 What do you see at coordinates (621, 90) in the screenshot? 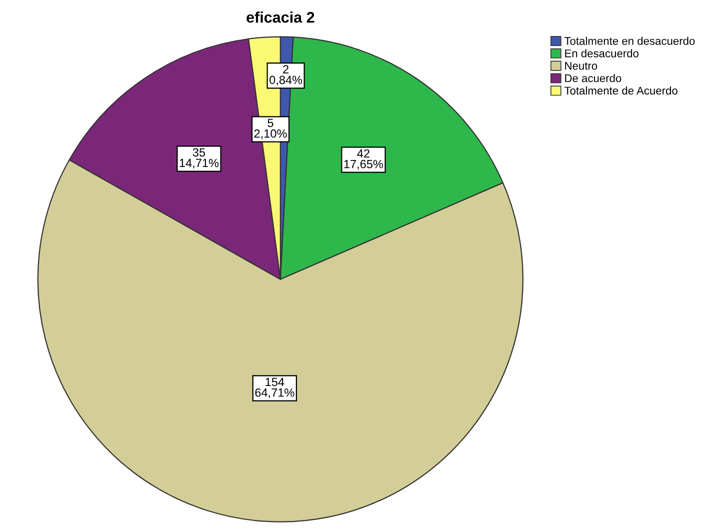
I see `legend-label: Totalmente de Acuerdo` at bounding box center [621, 90].